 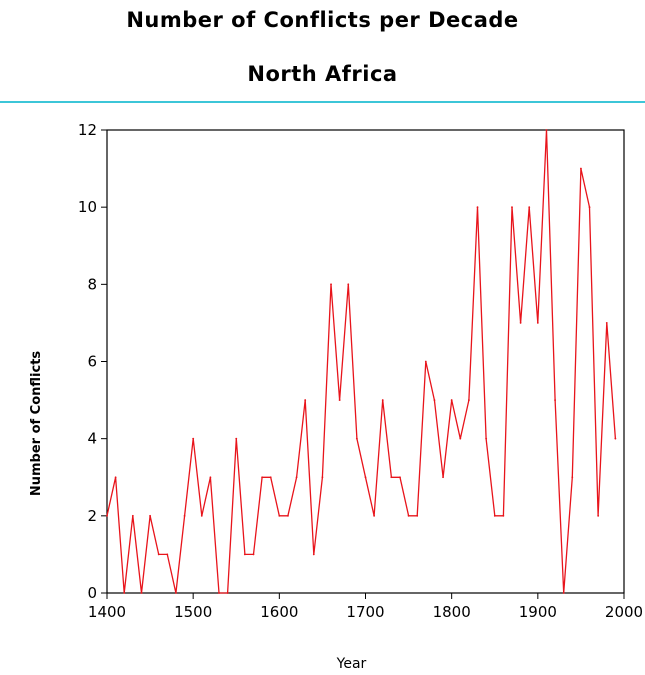 What do you see at coordinates (92, 439) in the screenshot?
I see `y-tick-label: 4` at bounding box center [92, 439].